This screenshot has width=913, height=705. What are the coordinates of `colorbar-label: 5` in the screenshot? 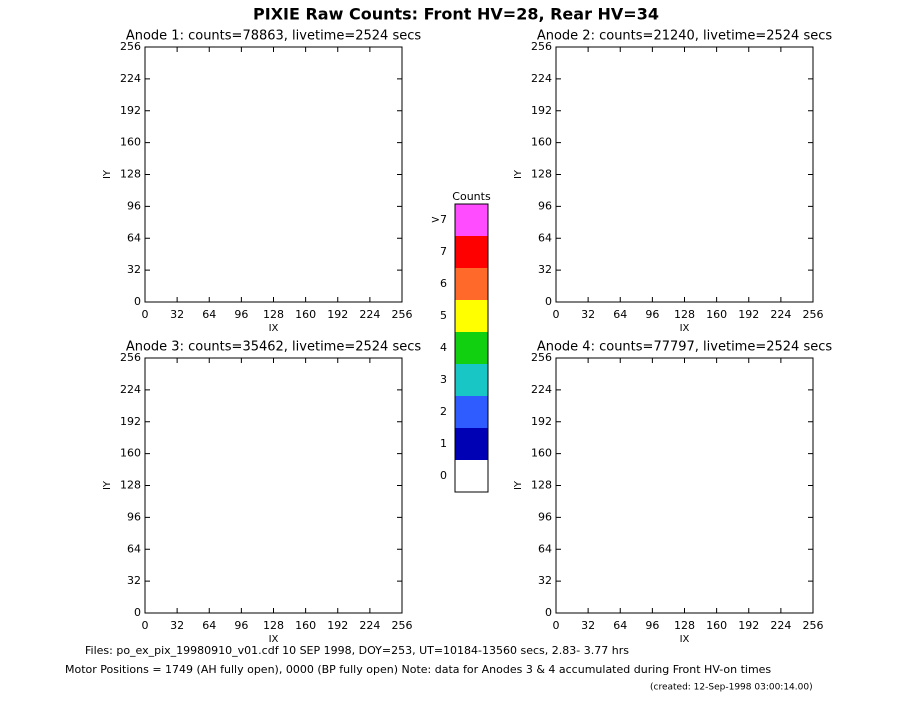 It's located at (443, 315).